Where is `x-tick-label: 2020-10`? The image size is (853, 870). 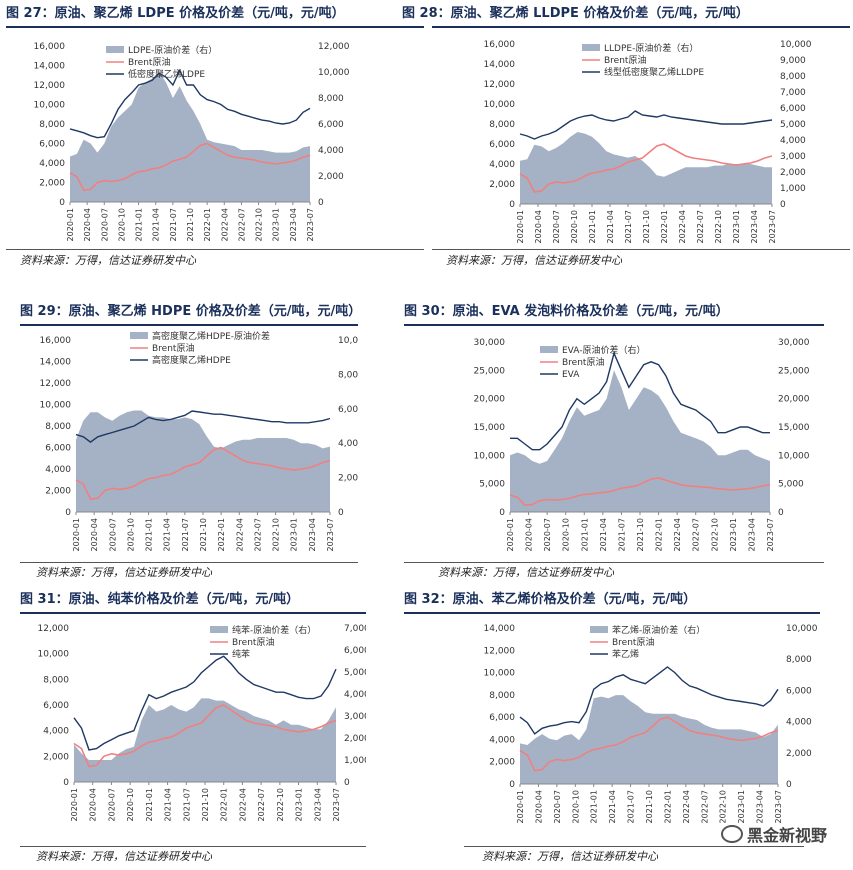 x-tick-label: 2020-10 is located at coordinates (130, 534).